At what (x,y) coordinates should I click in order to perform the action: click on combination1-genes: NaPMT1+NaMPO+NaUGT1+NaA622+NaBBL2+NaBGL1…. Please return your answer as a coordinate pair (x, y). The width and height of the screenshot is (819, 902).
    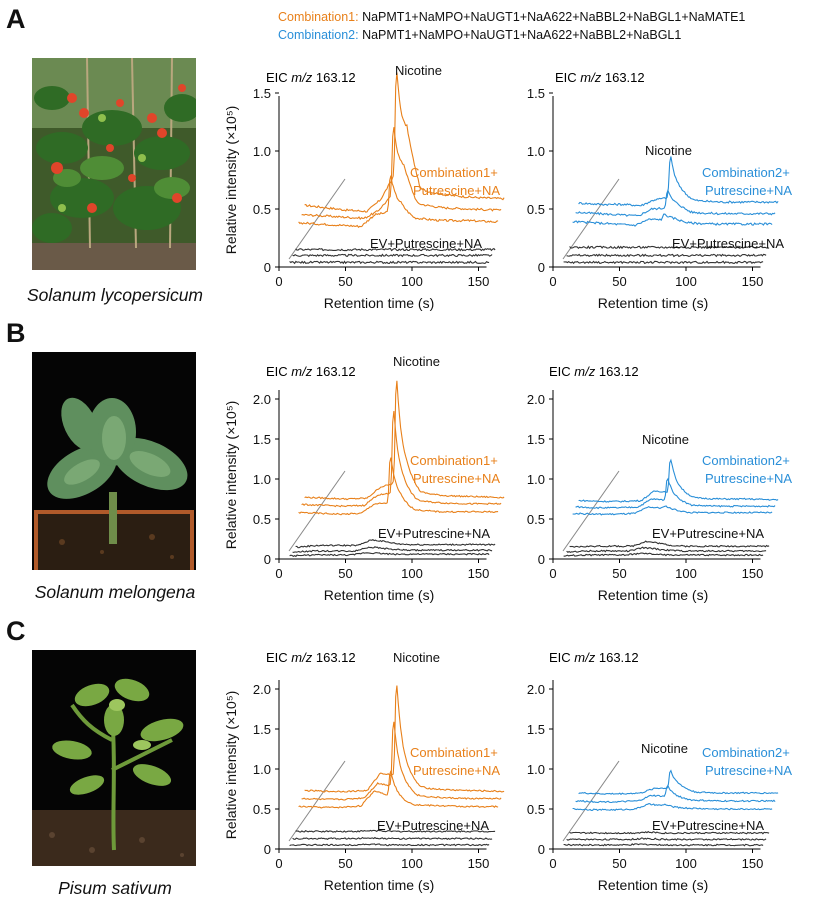
    Looking at the image, I should click on (552, 17).